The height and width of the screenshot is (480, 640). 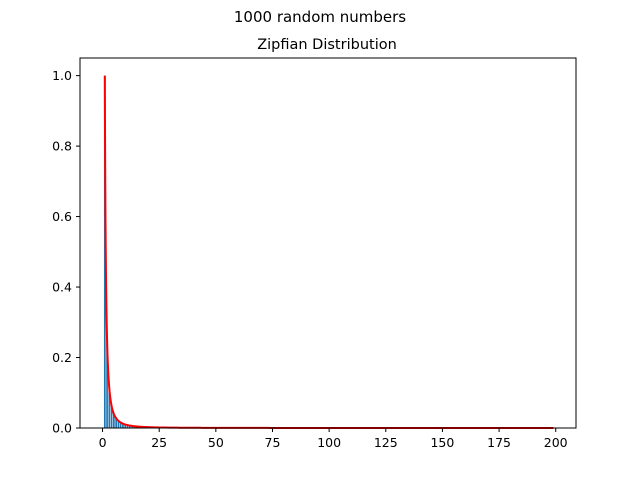 What do you see at coordinates (62, 357) in the screenshot?
I see `y-tick-label: 0.2` at bounding box center [62, 357].